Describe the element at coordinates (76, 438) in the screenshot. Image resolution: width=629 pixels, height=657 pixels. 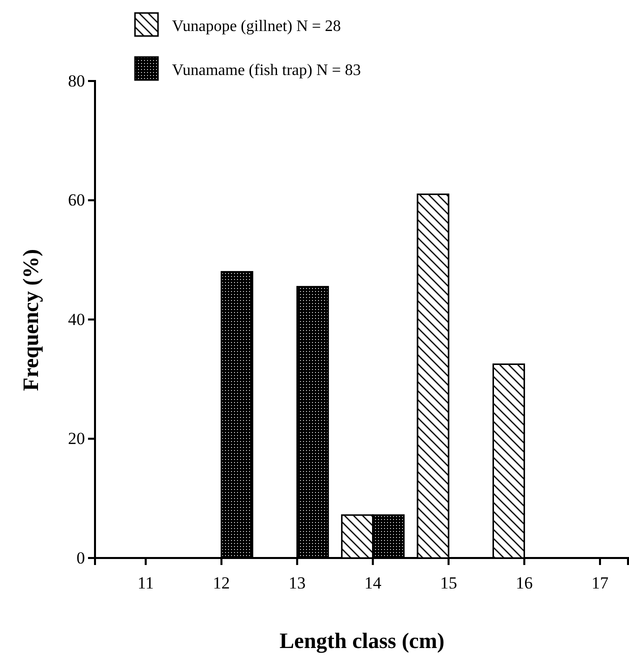
I see `y-tick-label: 20` at that location.